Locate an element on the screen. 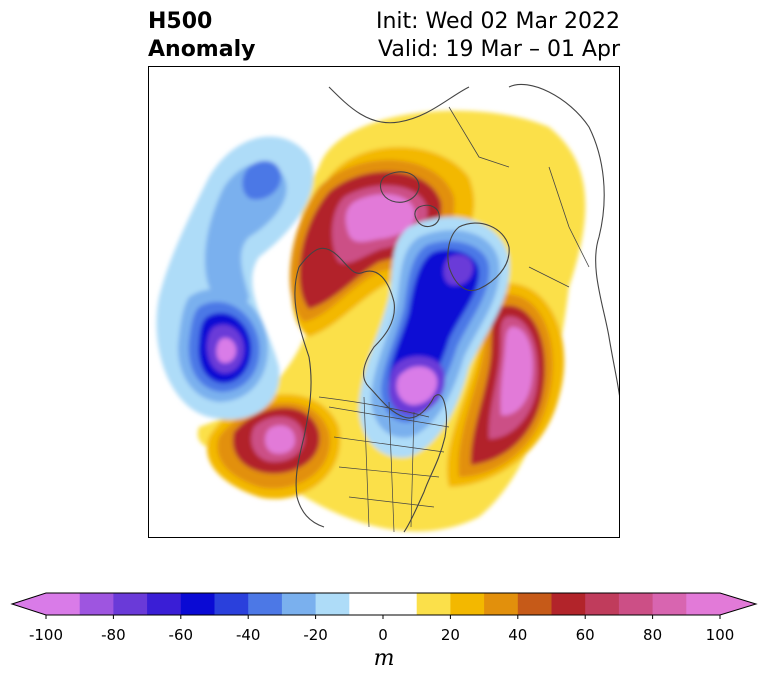  positive-anomaly-core-west is located at coordinates (280, 439).